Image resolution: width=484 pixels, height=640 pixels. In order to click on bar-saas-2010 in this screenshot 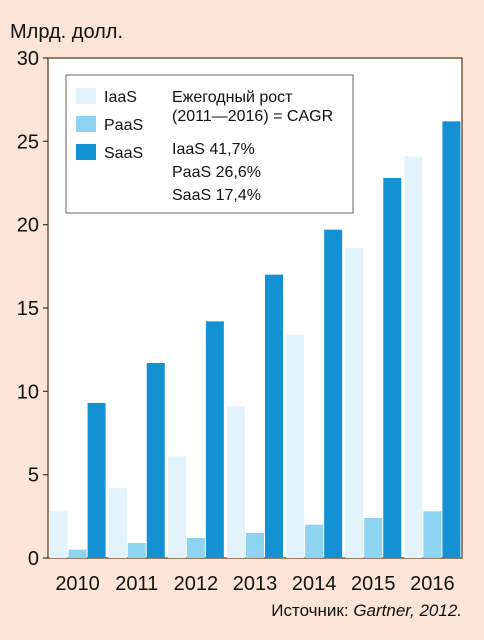, I will do `click(96, 480)`.